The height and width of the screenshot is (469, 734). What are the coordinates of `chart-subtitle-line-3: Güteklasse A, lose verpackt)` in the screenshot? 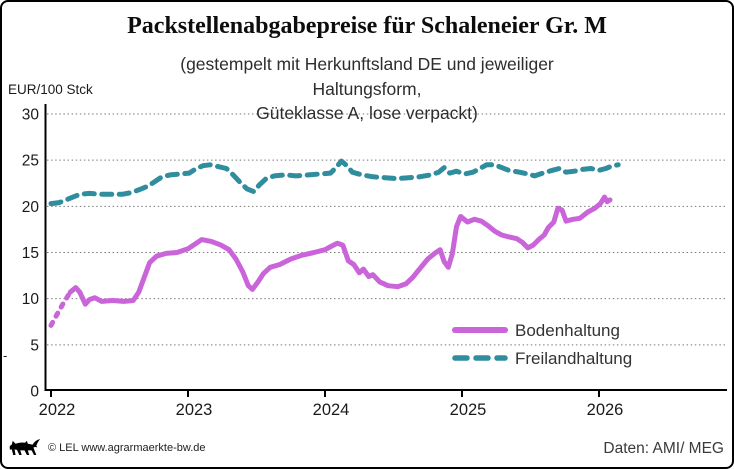 It's located at (367, 113).